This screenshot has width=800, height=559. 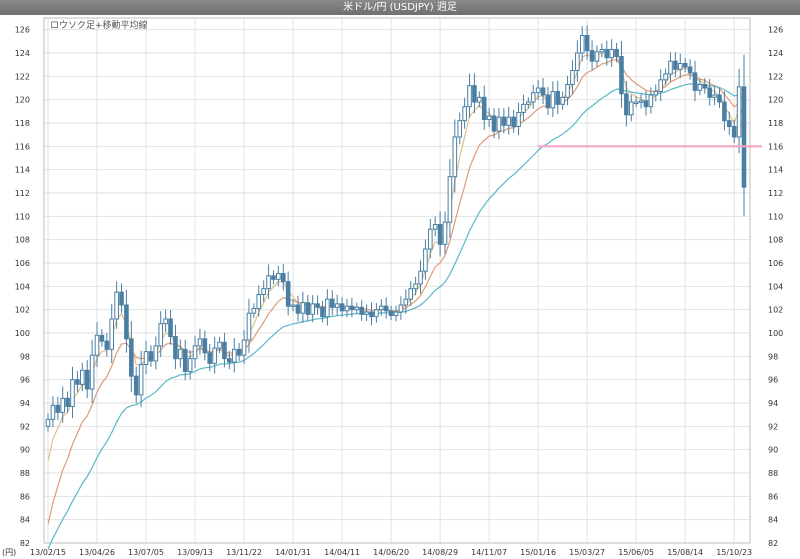 What do you see at coordinates (775, 263) in the screenshot?
I see `y-tick-label-right: 106` at bounding box center [775, 263].